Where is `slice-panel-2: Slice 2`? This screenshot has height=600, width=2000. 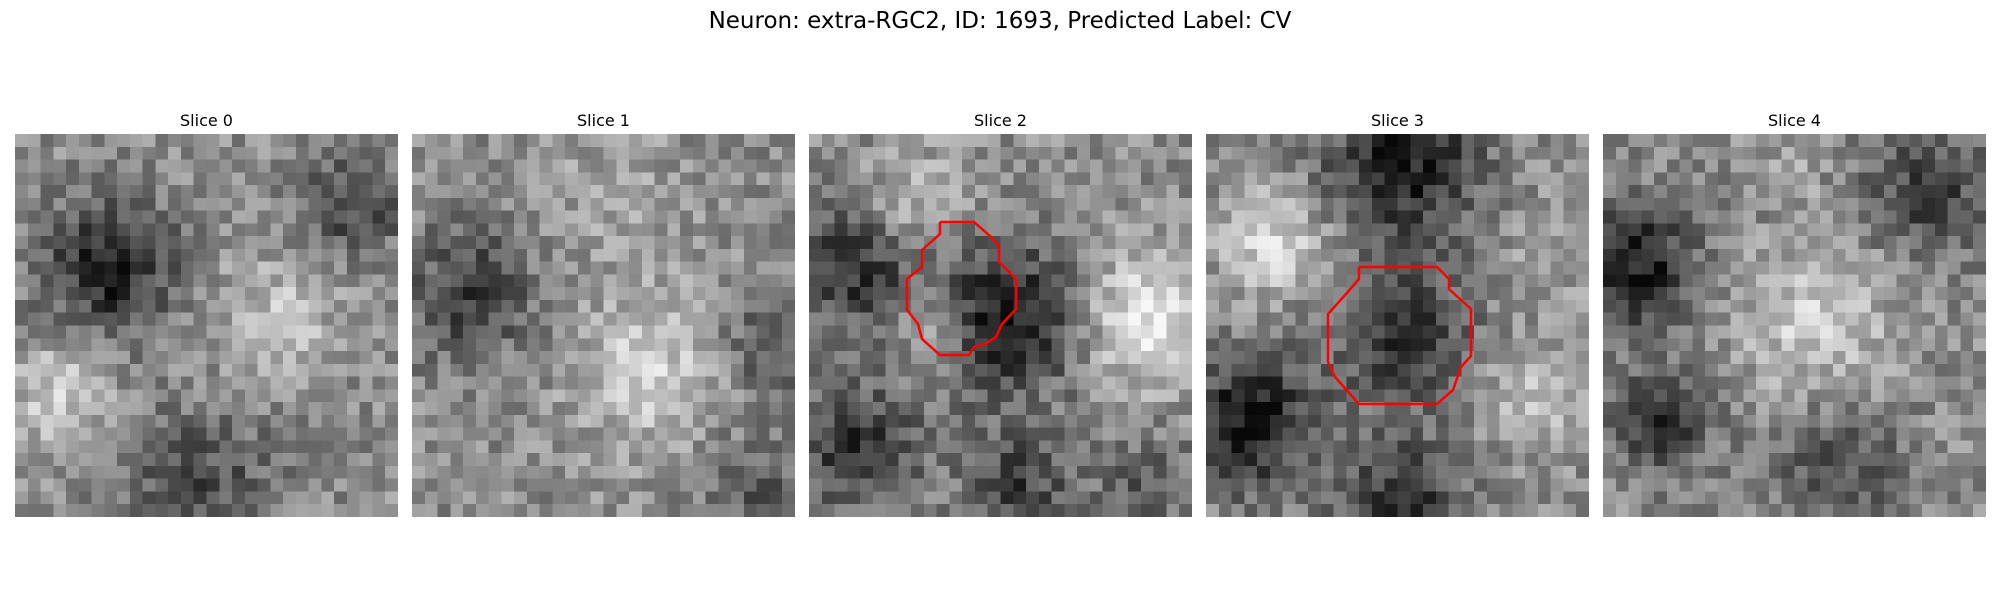
slice-panel-2: Slice 2 is located at coordinates (1000, 313).